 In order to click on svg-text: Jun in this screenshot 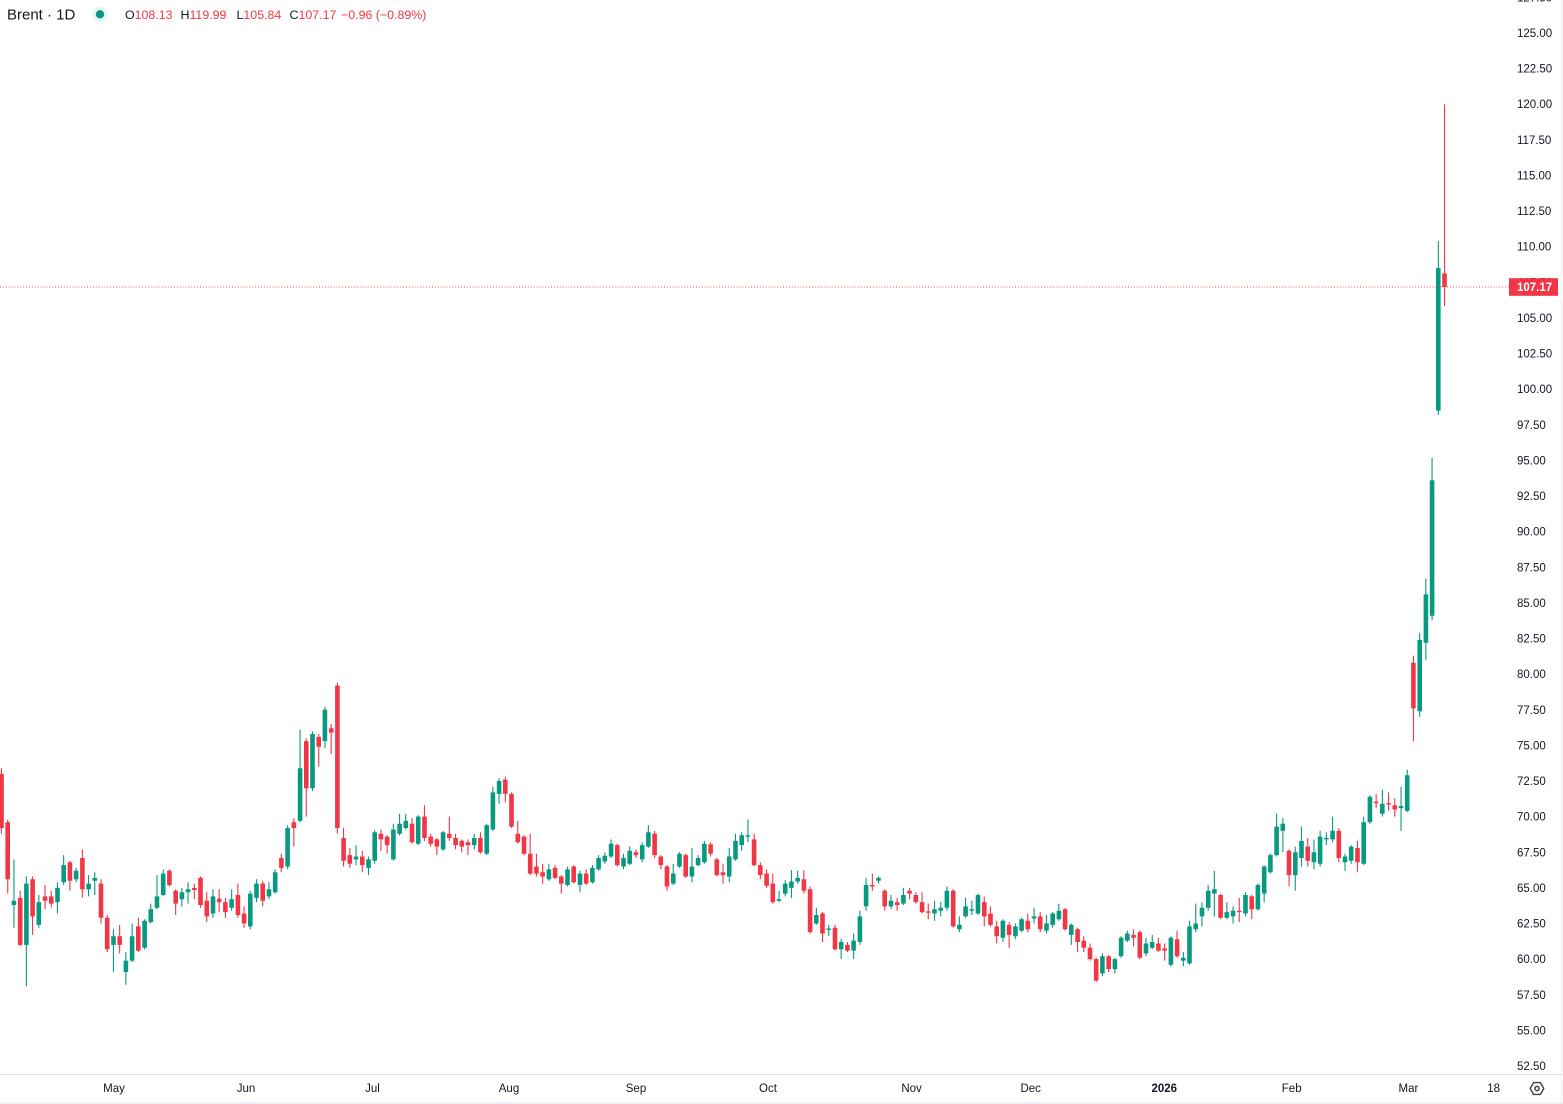, I will do `click(246, 1089)`.